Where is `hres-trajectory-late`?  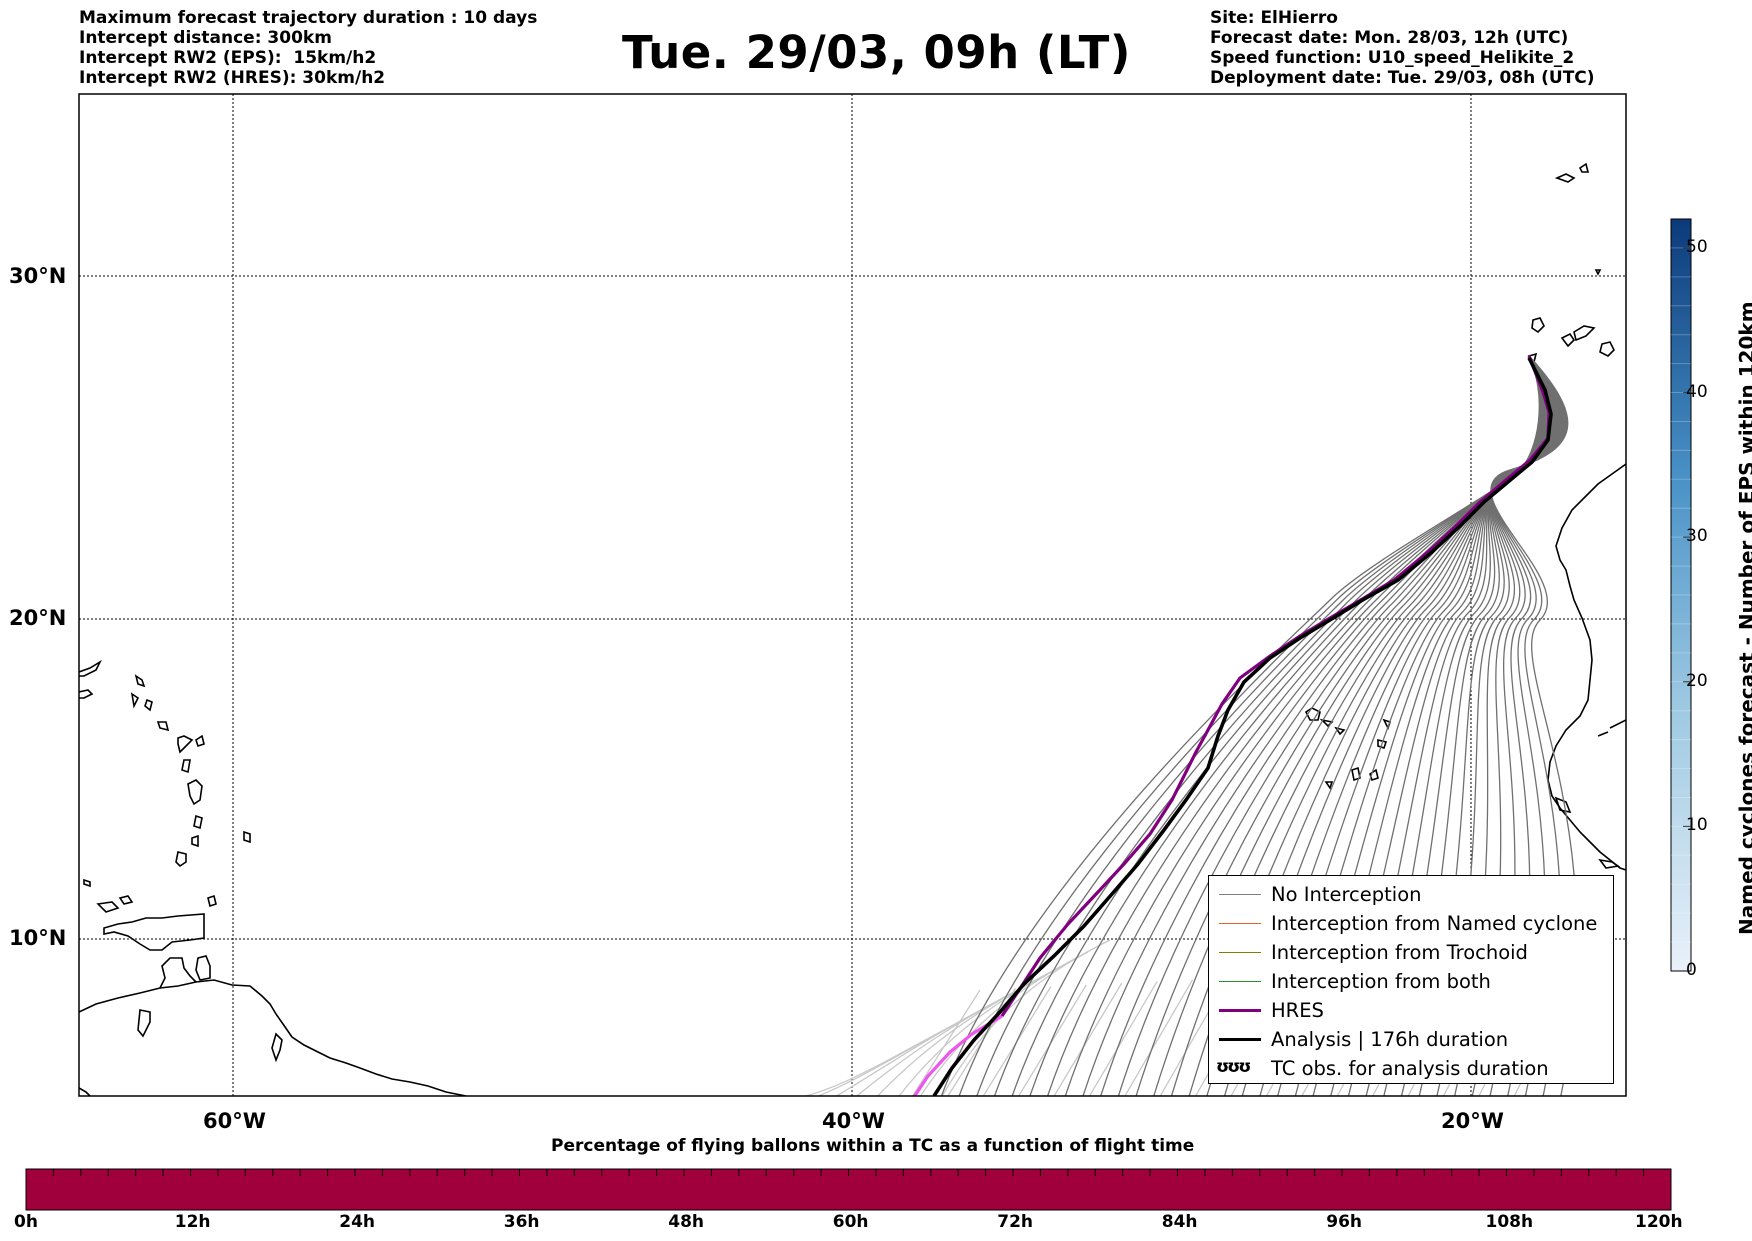 hres-trajectory-late is located at coordinates (957, 1055).